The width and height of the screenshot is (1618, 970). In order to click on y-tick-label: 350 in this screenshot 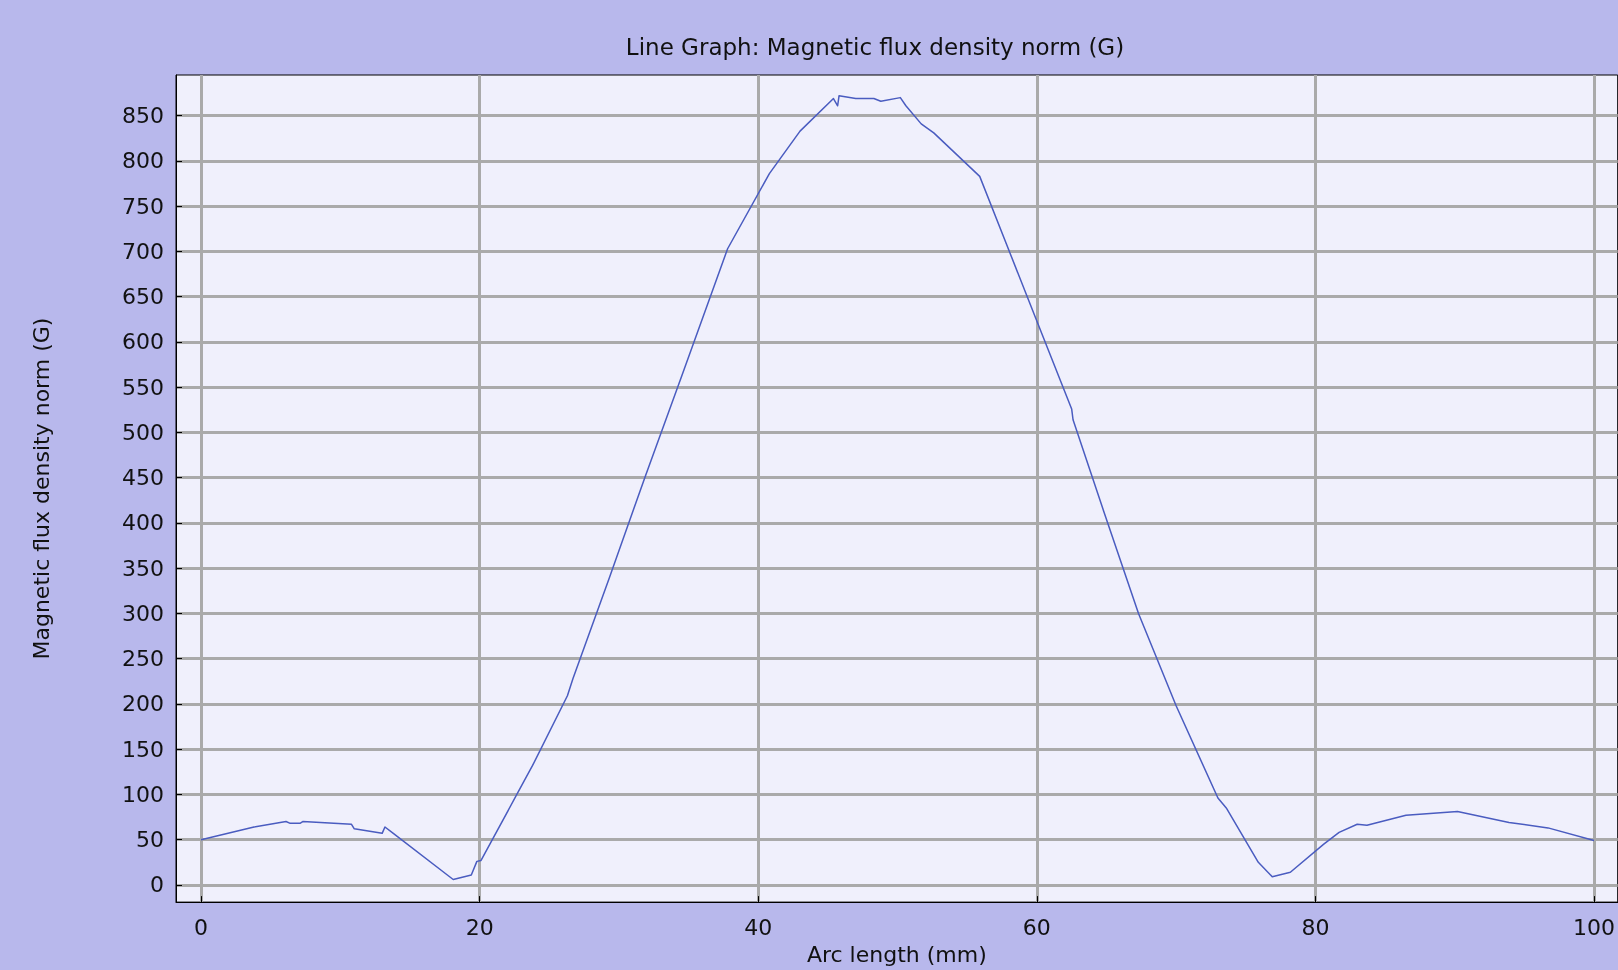, I will do `click(143, 568)`.